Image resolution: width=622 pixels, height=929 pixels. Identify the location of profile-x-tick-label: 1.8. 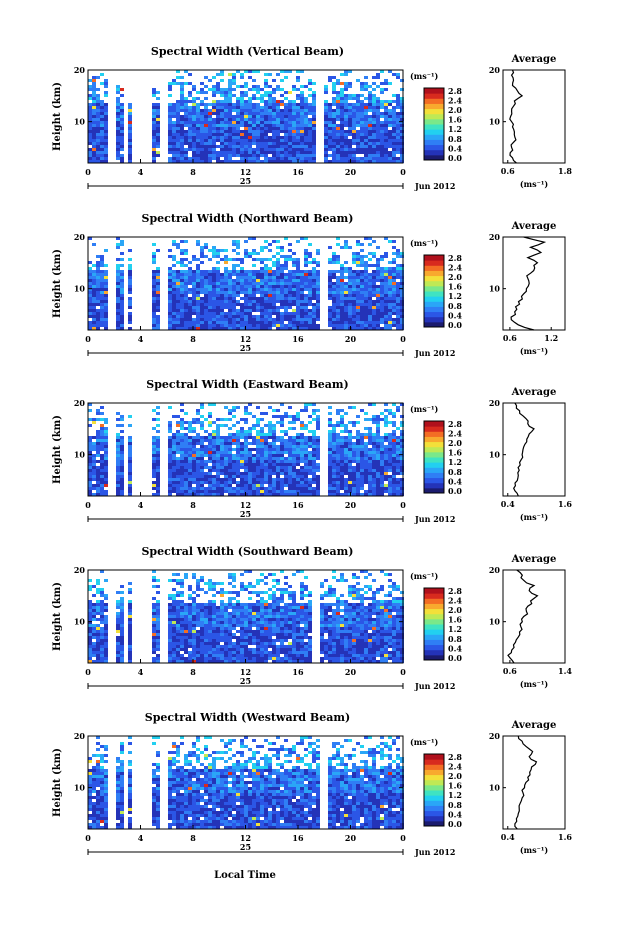
(565, 171).